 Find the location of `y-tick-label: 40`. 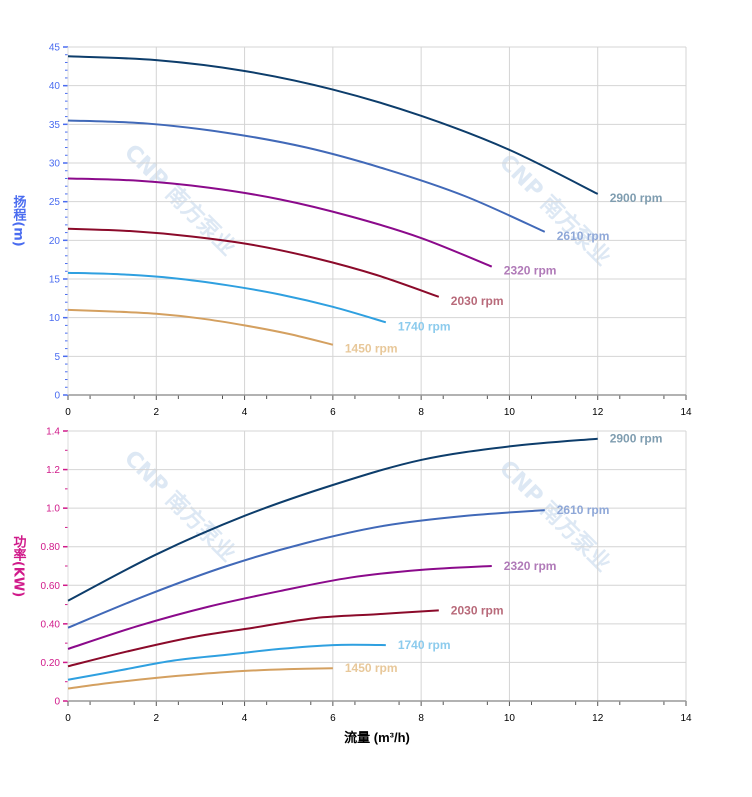

y-tick-label: 40 is located at coordinates (55, 86).